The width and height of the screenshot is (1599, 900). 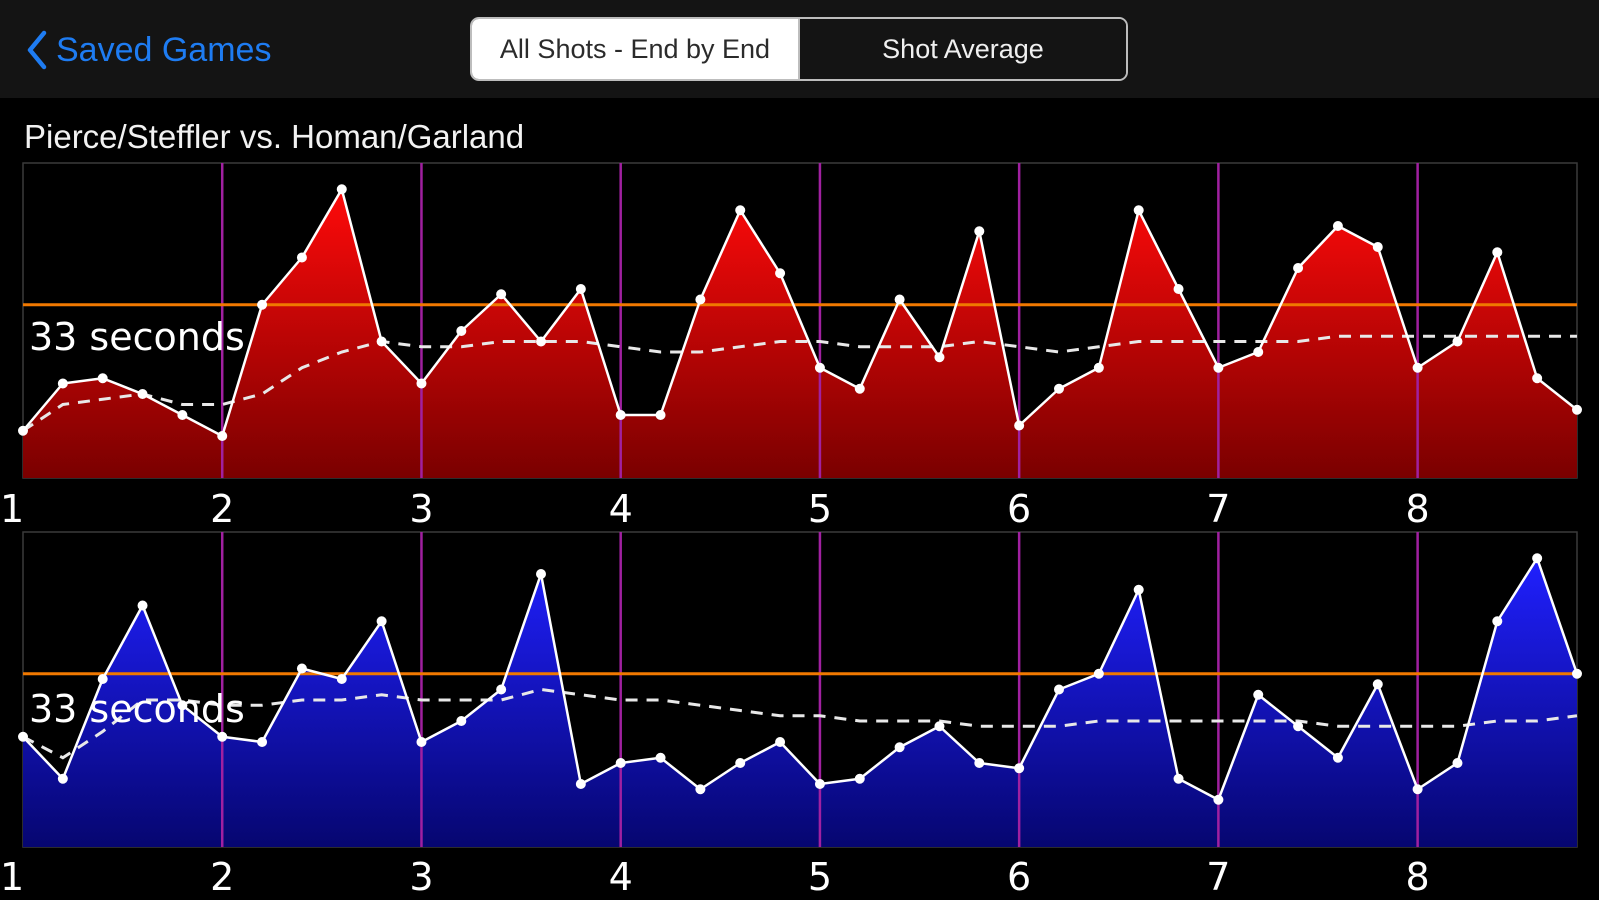 I want to click on segment-shot-average: Shot Average, so click(x=962, y=49).